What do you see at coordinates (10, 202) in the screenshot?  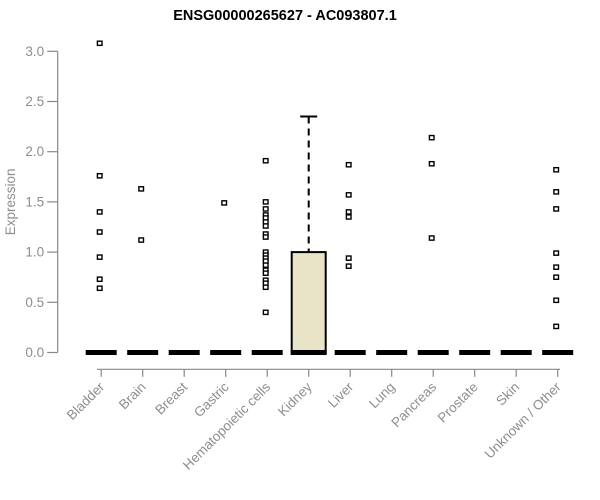 I see `y-axis-title: Expression` at bounding box center [10, 202].